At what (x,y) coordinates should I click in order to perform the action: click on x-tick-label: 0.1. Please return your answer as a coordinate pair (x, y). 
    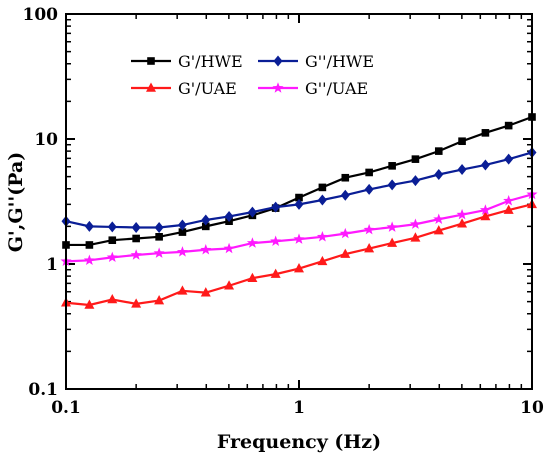
    Looking at the image, I should click on (66, 408).